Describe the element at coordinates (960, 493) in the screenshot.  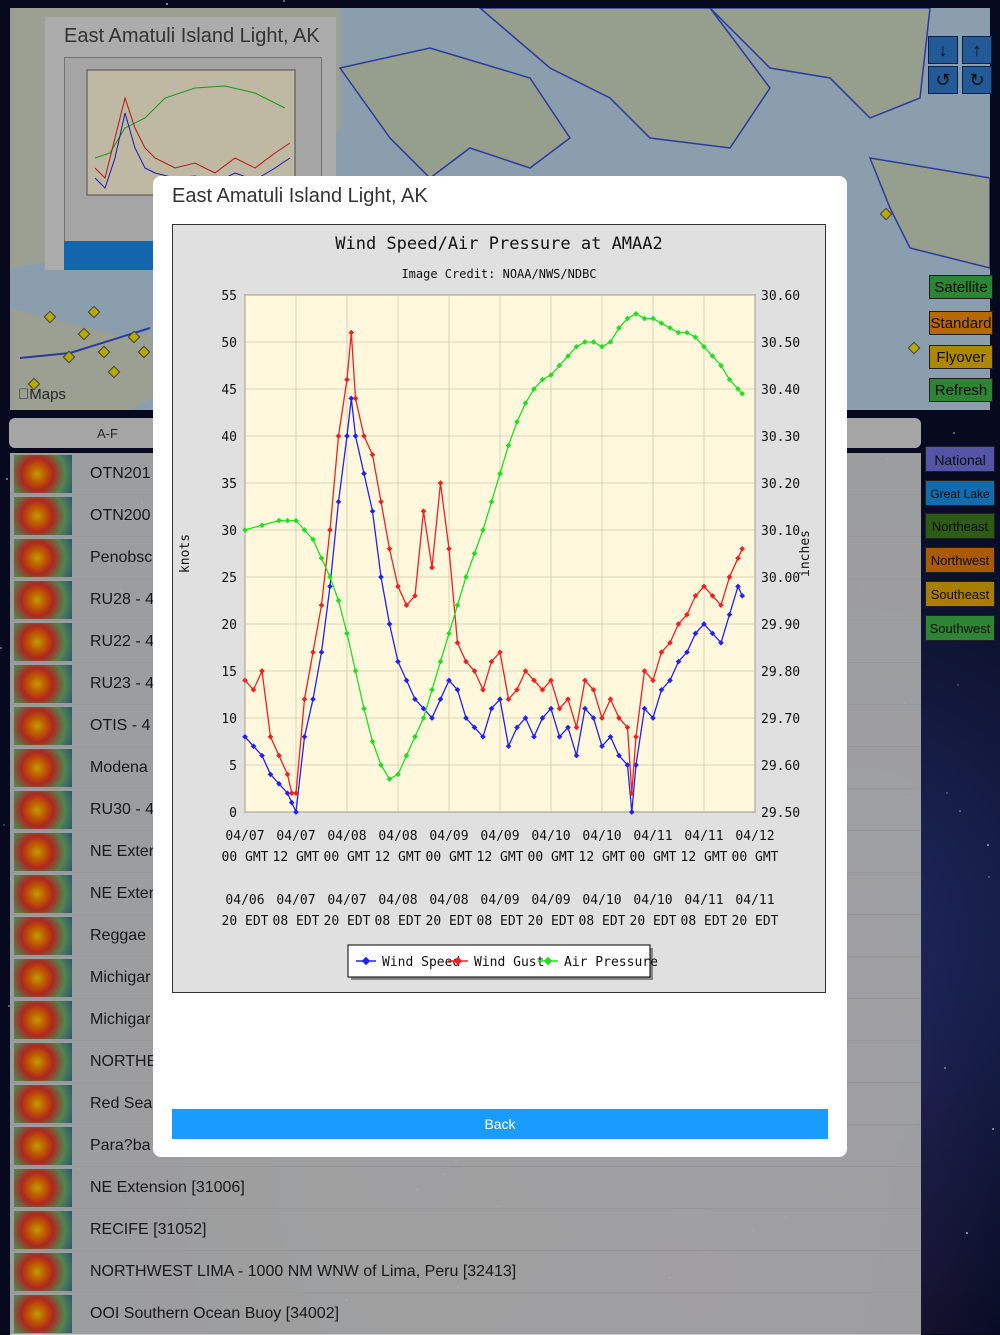
I see `region-great-lake-button: Great Lake` at that location.